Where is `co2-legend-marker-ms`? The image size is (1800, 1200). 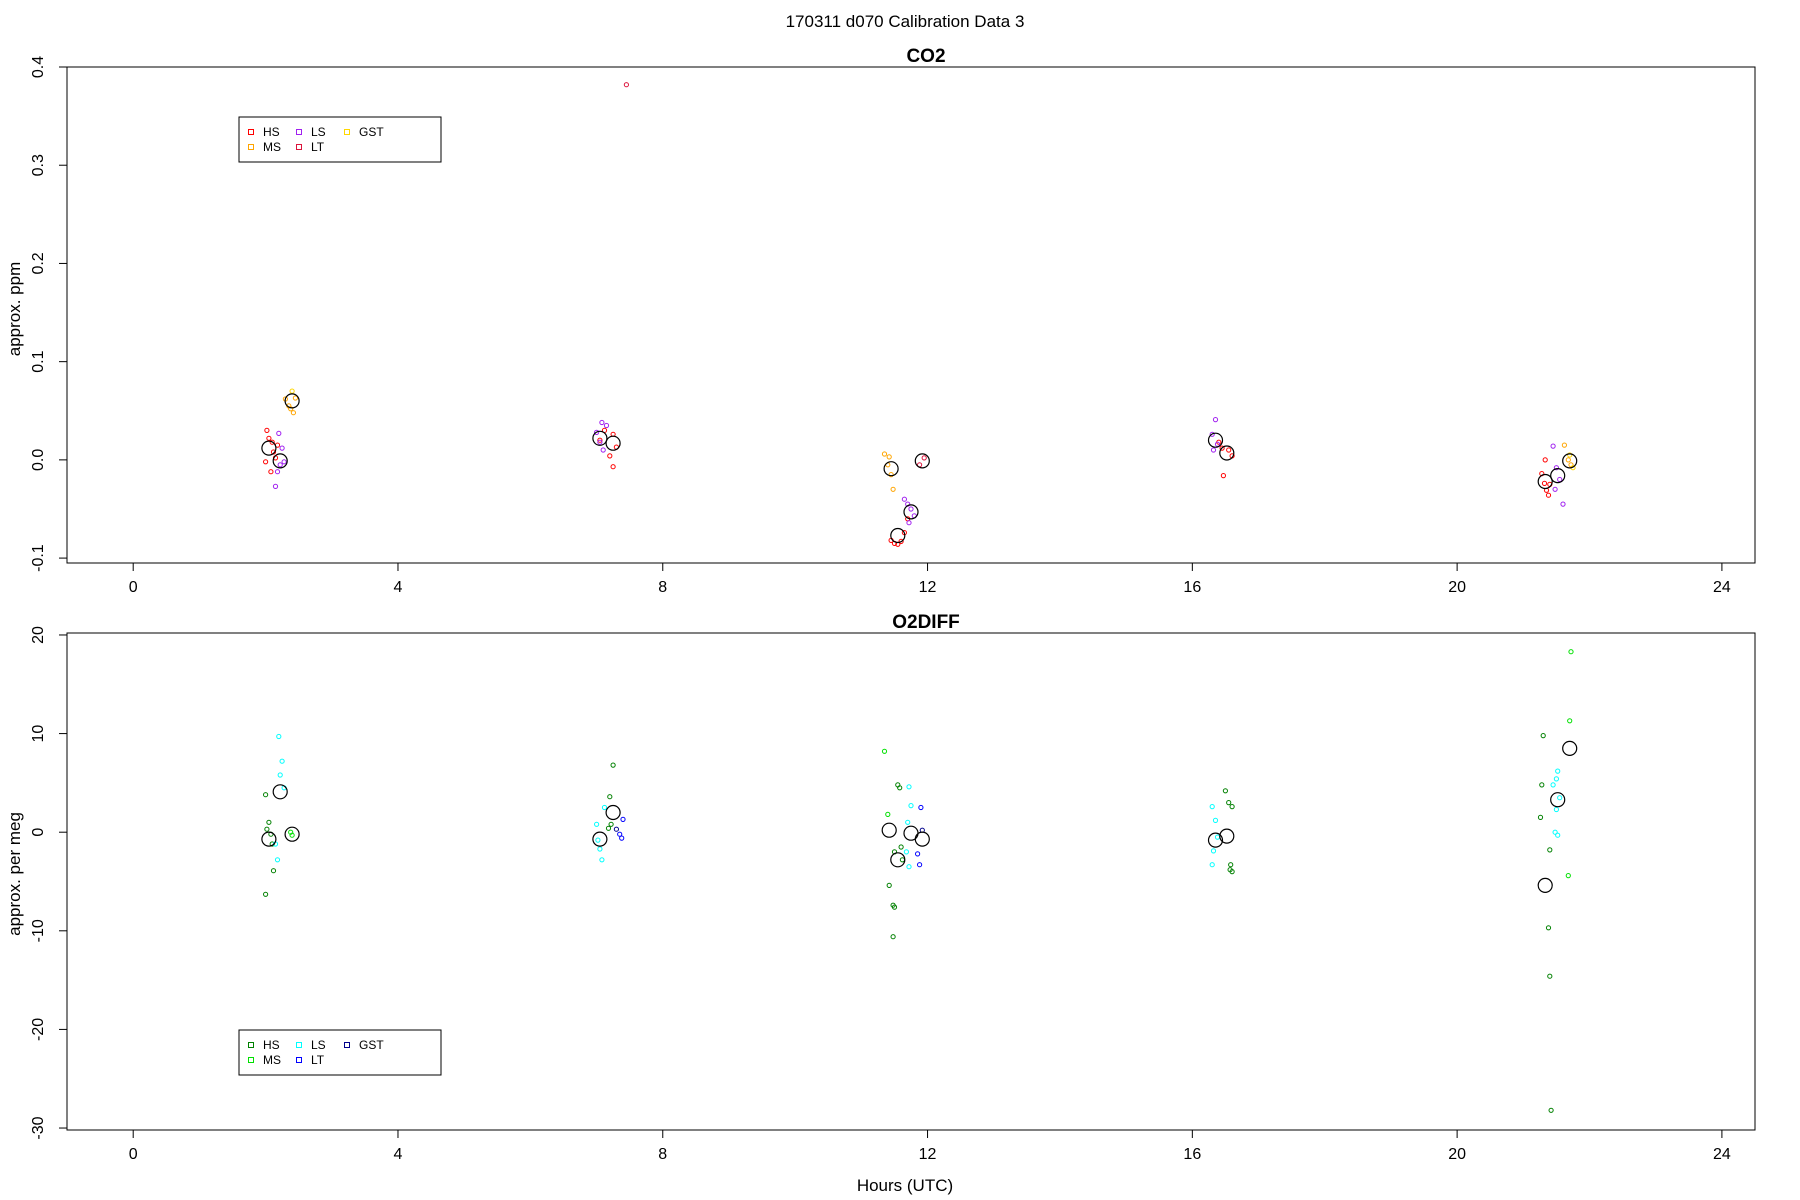 co2-legend-marker-ms is located at coordinates (251, 147).